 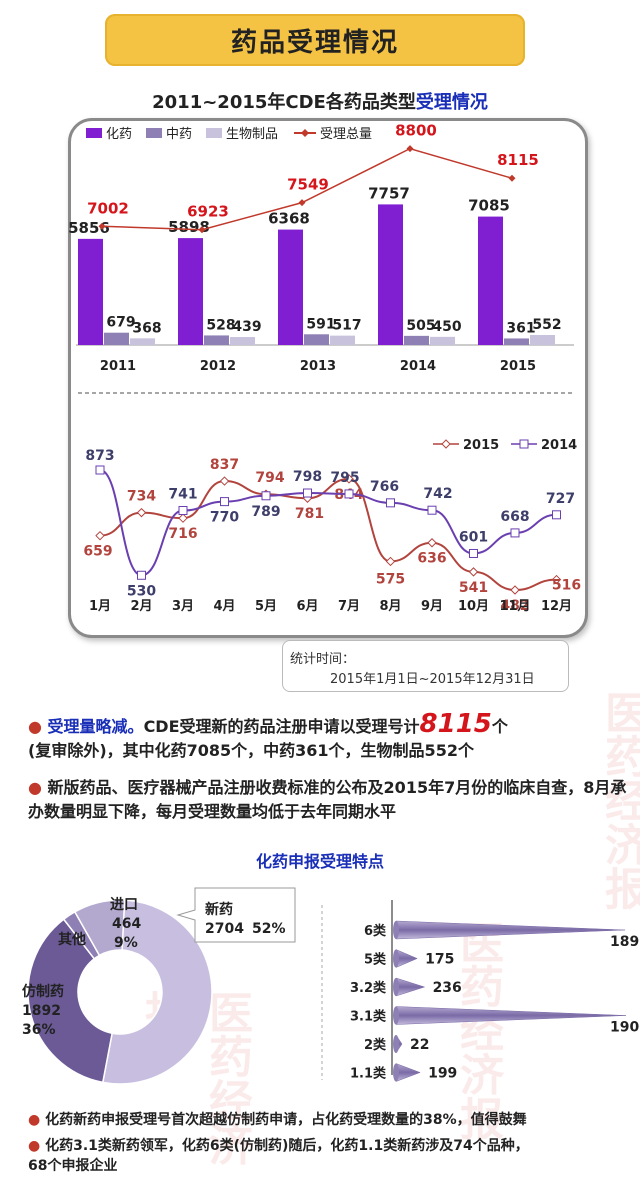 What do you see at coordinates (179, 134) in the screenshot?
I see `legend-label: 中药` at bounding box center [179, 134].